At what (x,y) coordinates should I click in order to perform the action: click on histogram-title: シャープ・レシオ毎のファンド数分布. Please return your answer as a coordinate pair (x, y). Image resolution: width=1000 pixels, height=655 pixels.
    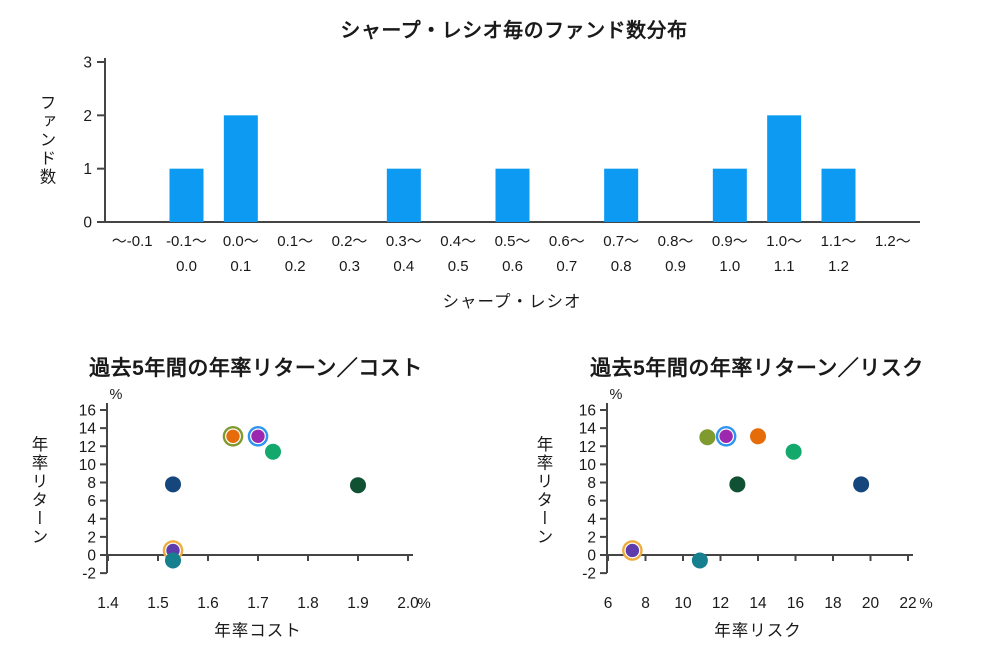
    Looking at the image, I should click on (514, 31).